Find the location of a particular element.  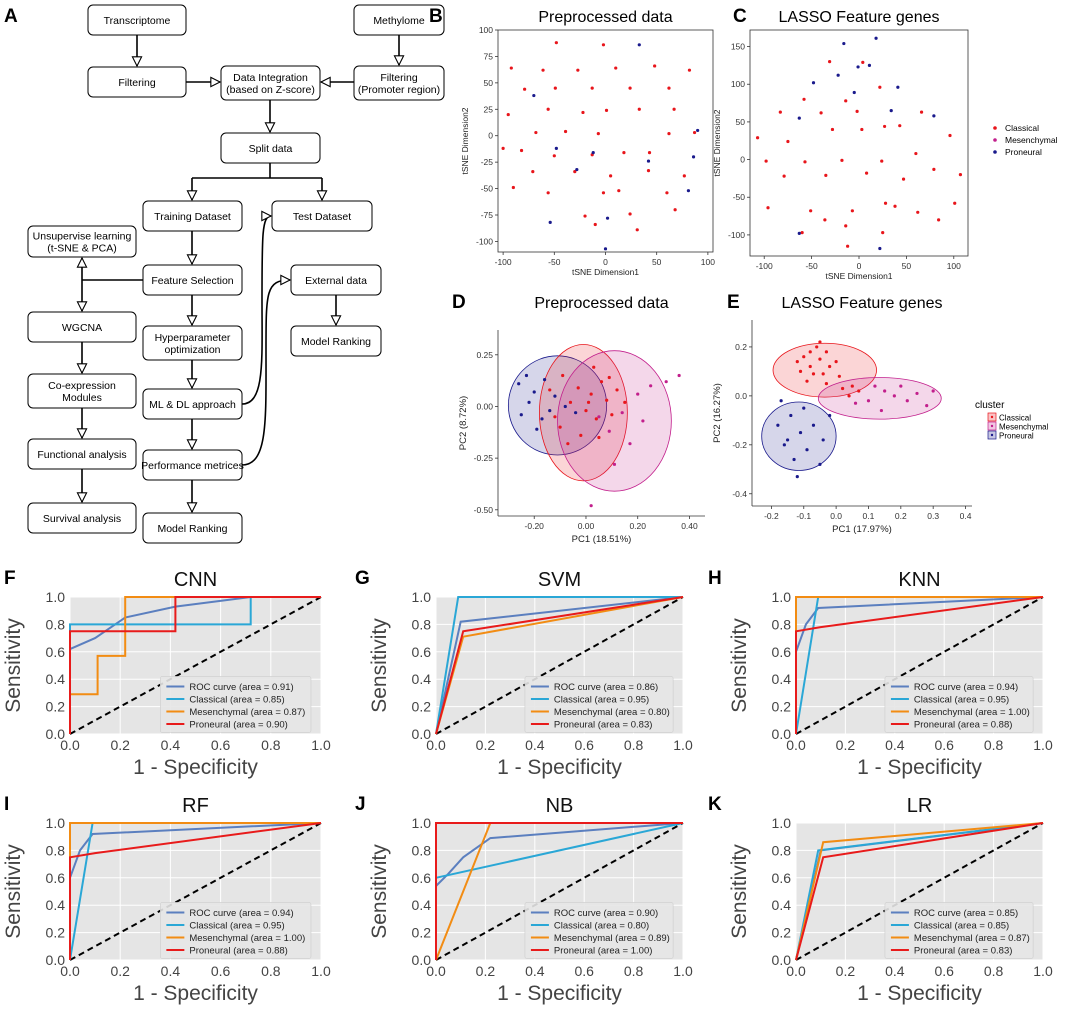

flow-node-wgcna: WGCNA is located at coordinates (82, 327).